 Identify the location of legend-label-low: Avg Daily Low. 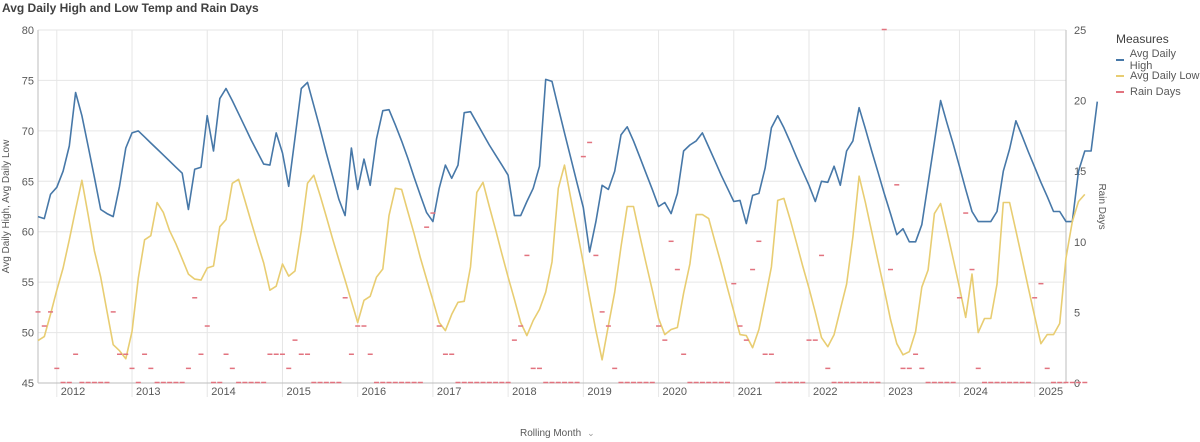
(1165, 76).